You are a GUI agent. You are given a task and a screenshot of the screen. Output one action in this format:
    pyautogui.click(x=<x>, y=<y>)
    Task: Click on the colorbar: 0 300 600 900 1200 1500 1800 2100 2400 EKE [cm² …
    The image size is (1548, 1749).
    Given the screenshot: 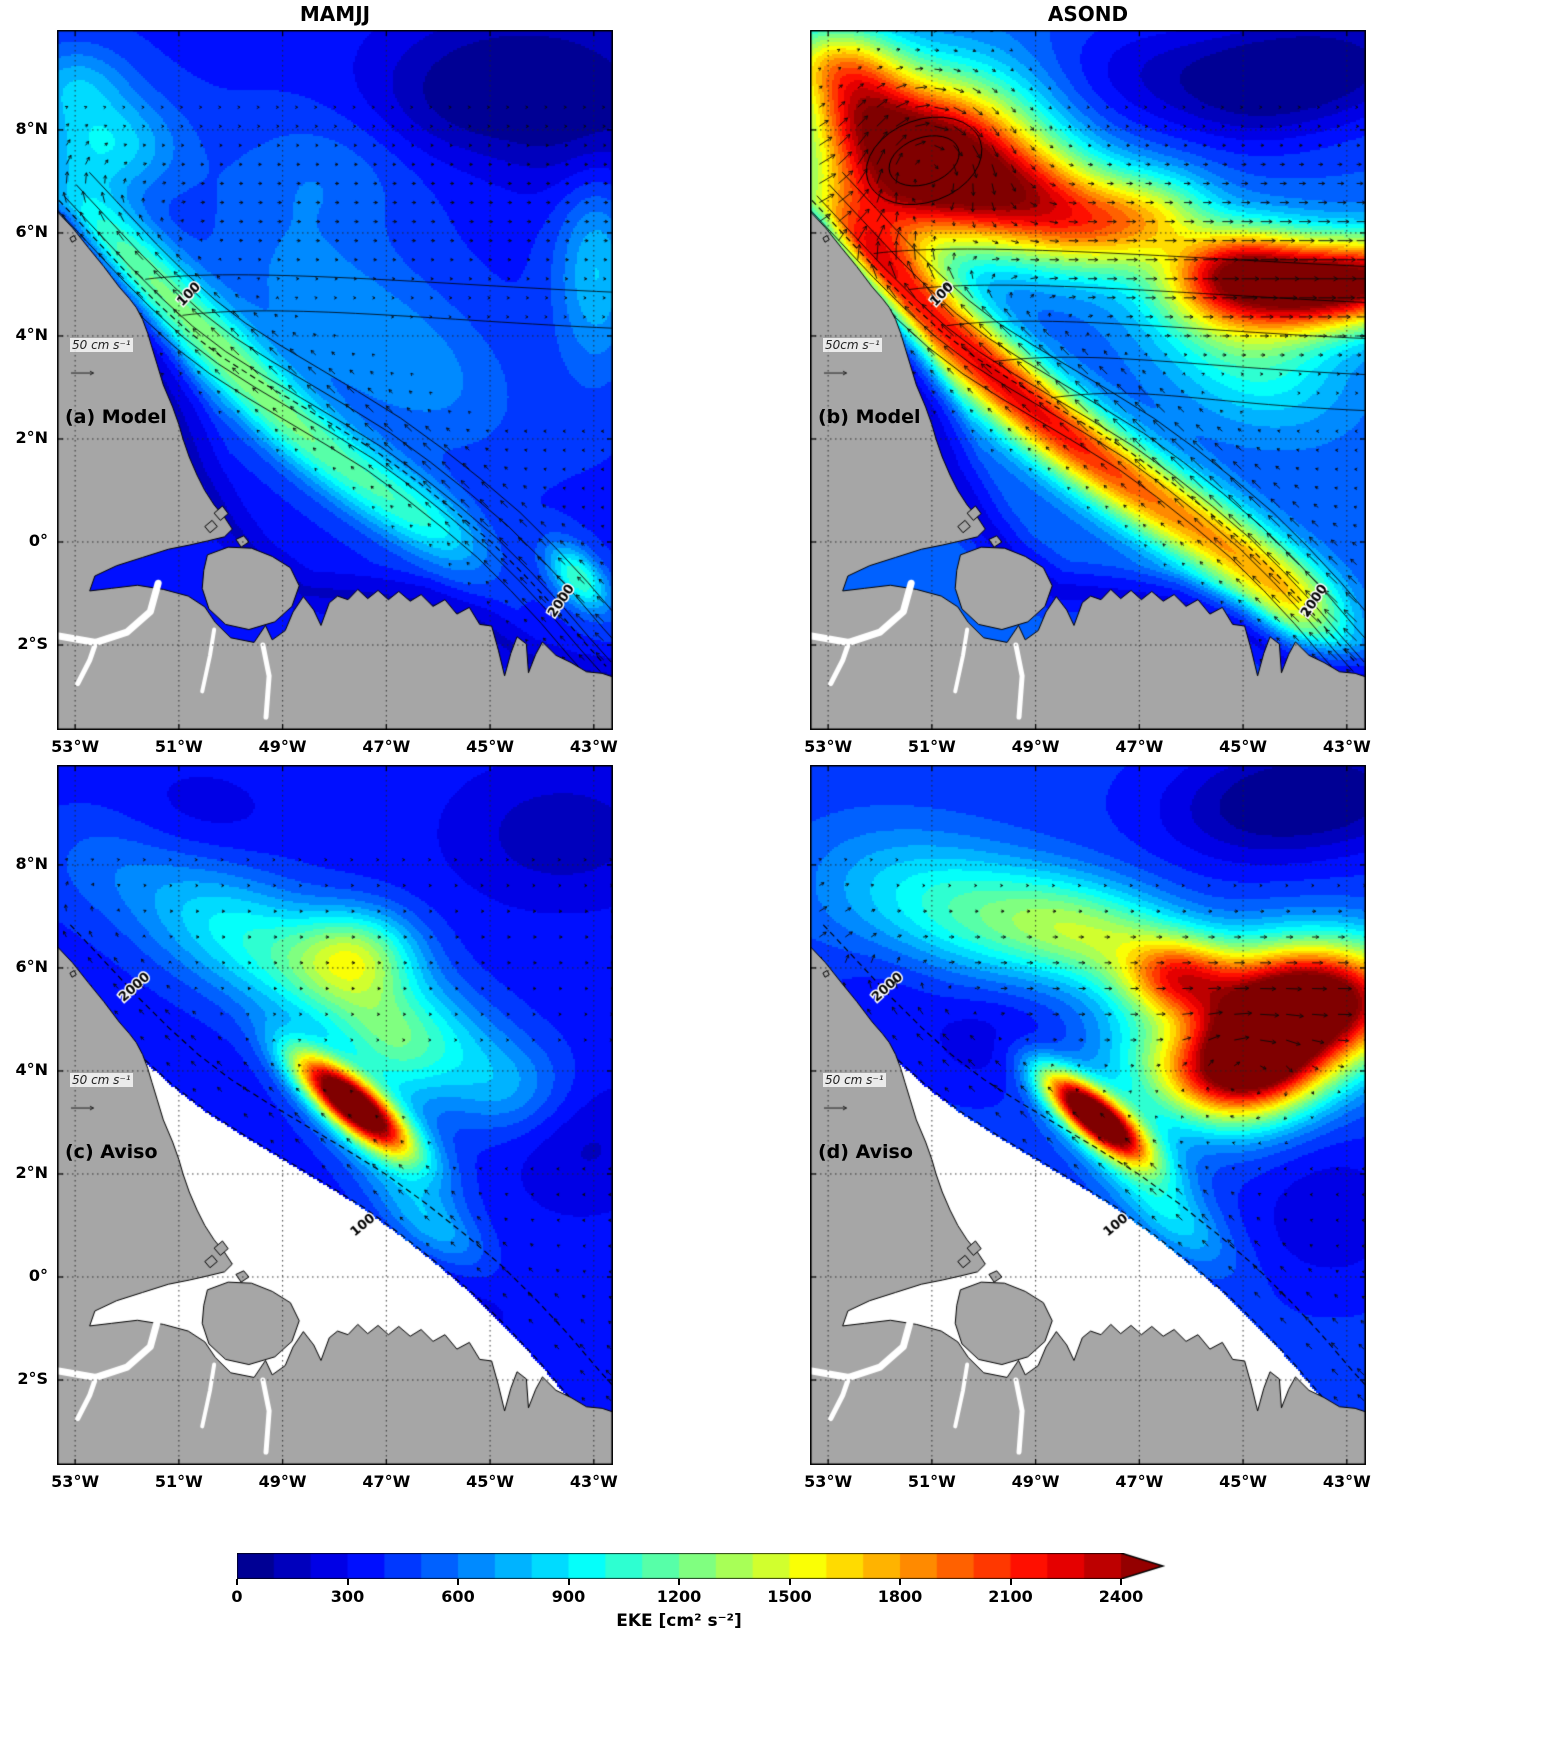 What is the action you would take?
    pyautogui.click(x=704, y=1593)
    